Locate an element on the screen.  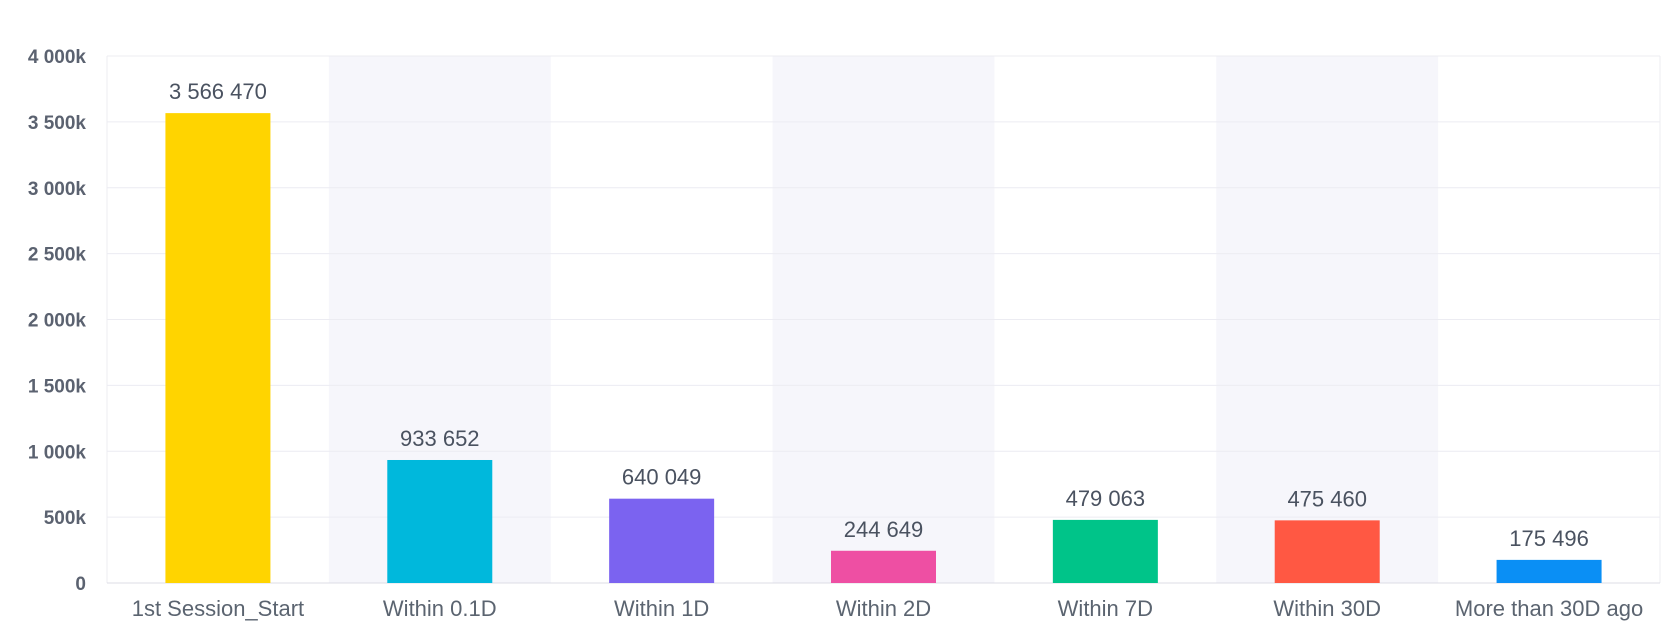
y-tick-label: 3 000k is located at coordinates (57, 189).